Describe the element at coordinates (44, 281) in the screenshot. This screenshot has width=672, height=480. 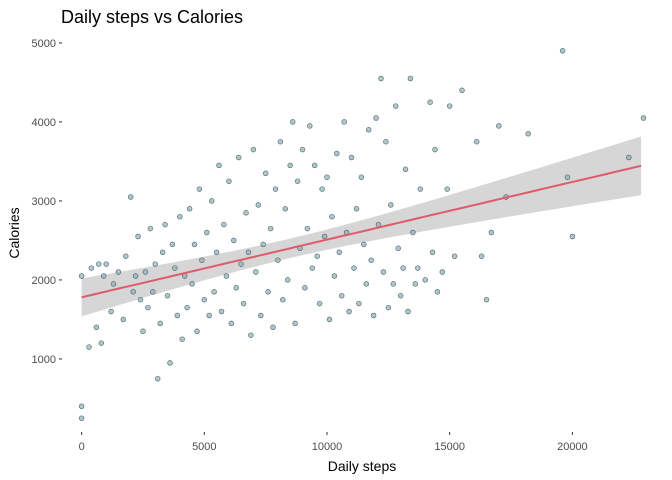
I see `y-tick-label: 2000` at that location.